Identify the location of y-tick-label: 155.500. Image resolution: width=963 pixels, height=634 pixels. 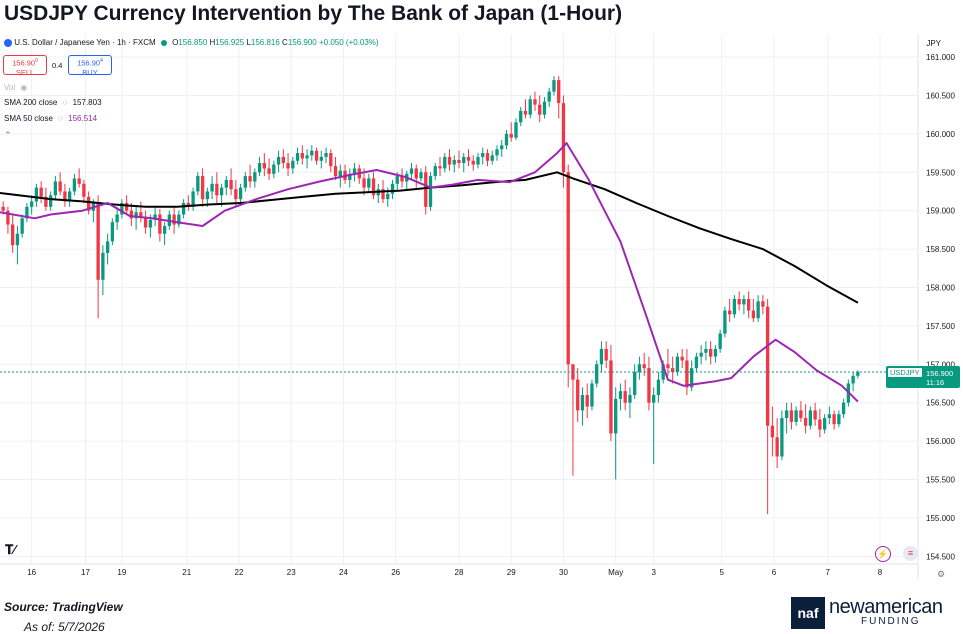
(940, 480).